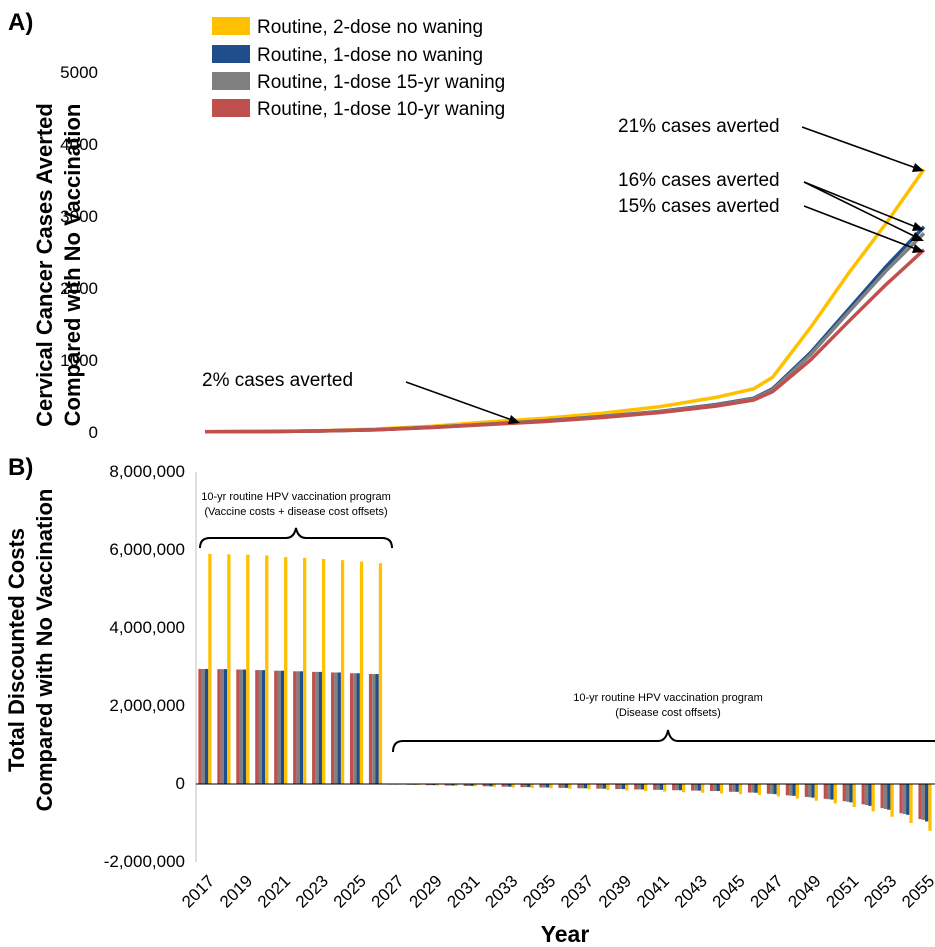 Image resolution: width=935 pixels, height=947 pixels. Describe the element at coordinates (918, 226) in the screenshot. I see `annotation-arrowhead-16pct-a` at that location.